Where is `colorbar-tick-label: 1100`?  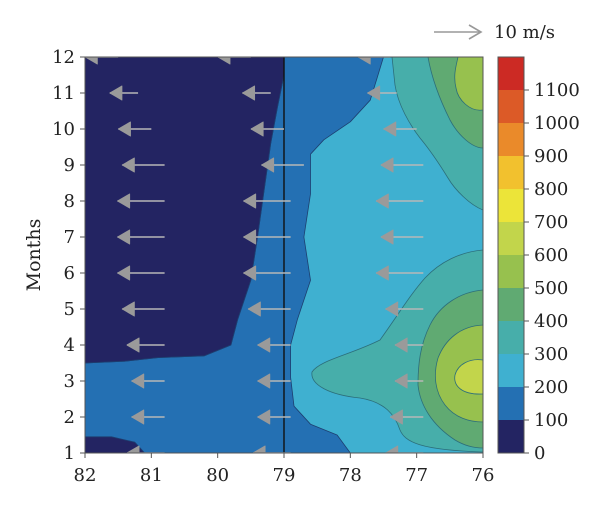 colorbar-tick-label: 1100 is located at coordinates (557, 90).